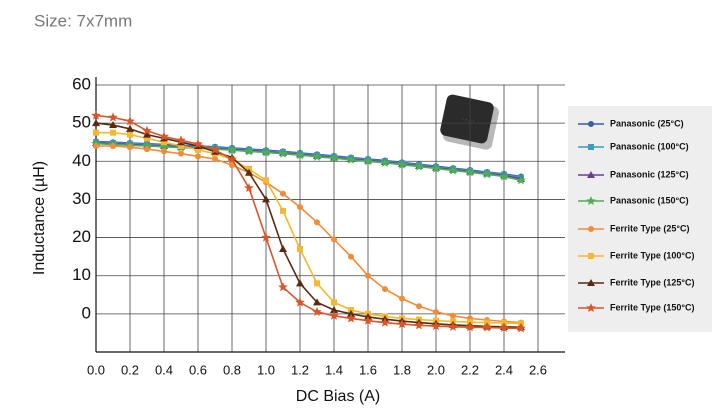 The height and width of the screenshot is (410, 712). What do you see at coordinates (81, 160) in the screenshot?
I see `y-tick-label: 40` at bounding box center [81, 160].